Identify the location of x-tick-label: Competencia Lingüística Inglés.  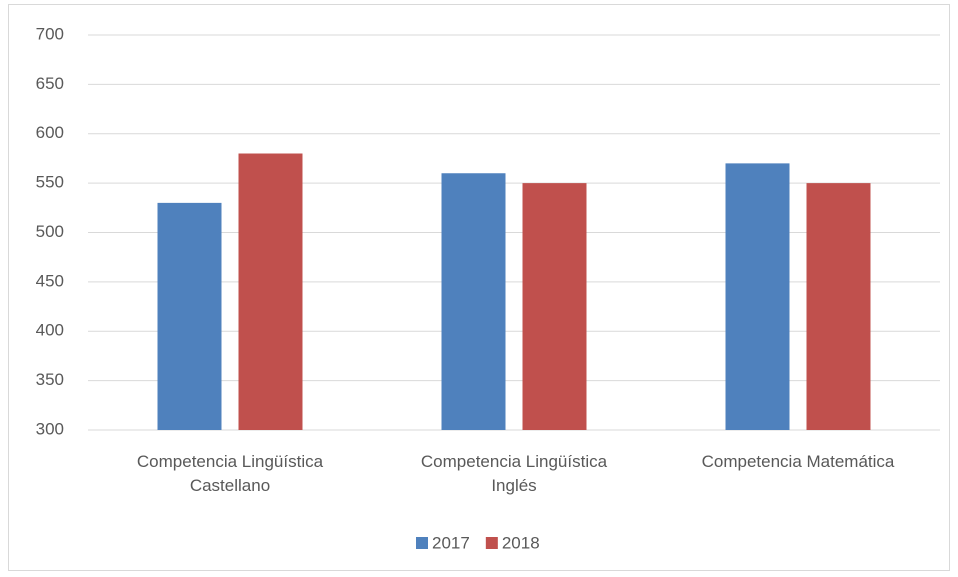
(514, 473).